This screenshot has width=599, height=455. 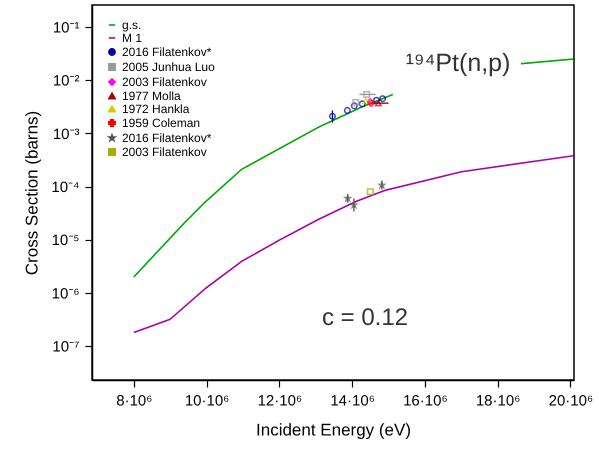 I want to click on x-tick-label: 16·10⁶, so click(x=425, y=401).